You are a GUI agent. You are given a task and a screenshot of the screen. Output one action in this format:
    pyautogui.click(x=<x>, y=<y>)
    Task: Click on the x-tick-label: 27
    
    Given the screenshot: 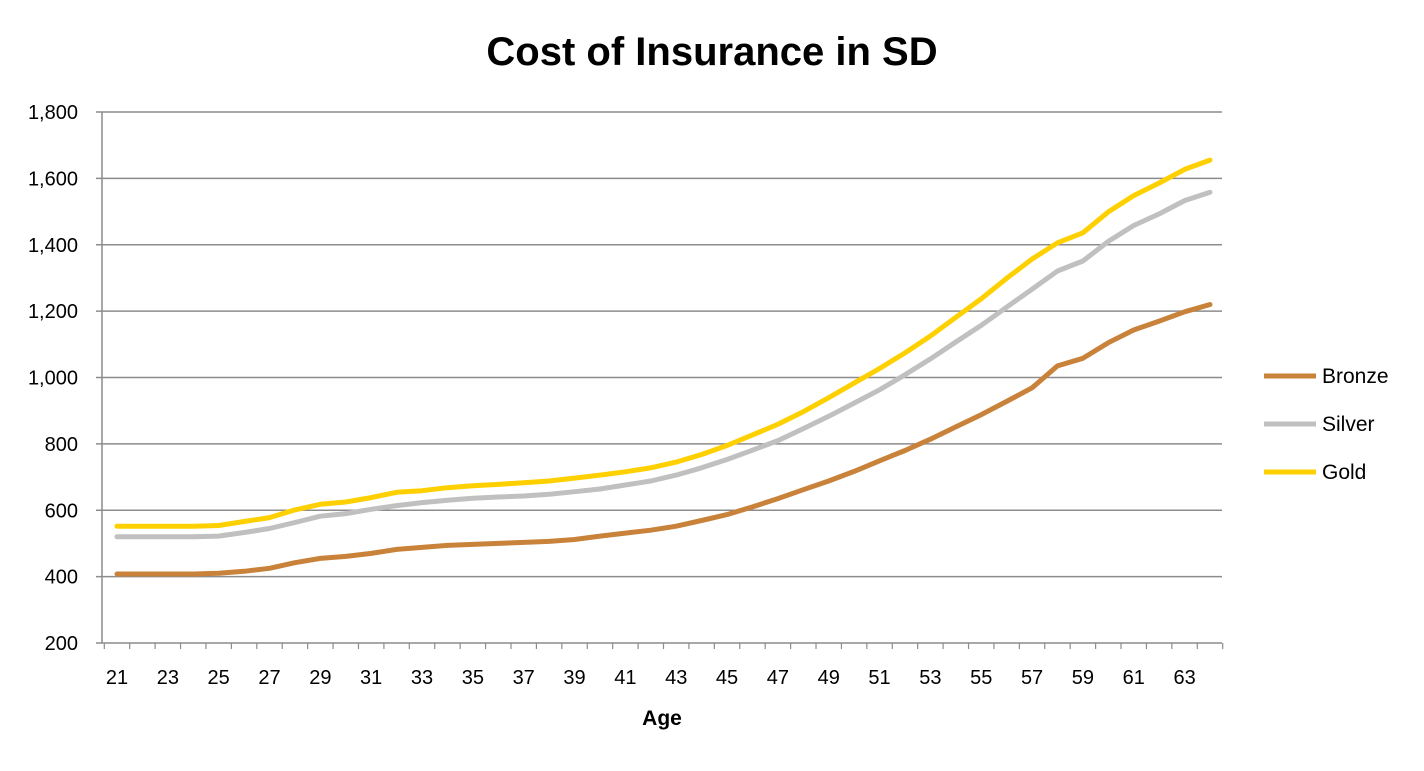 What is the action you would take?
    pyautogui.click(x=269, y=678)
    